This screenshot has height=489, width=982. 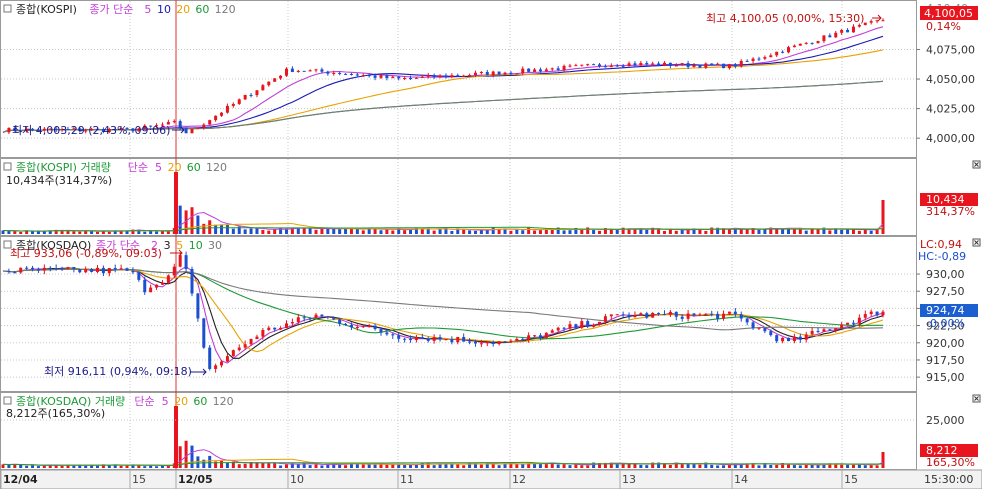 I want to click on current-pct: 0,14%, so click(x=943, y=26).